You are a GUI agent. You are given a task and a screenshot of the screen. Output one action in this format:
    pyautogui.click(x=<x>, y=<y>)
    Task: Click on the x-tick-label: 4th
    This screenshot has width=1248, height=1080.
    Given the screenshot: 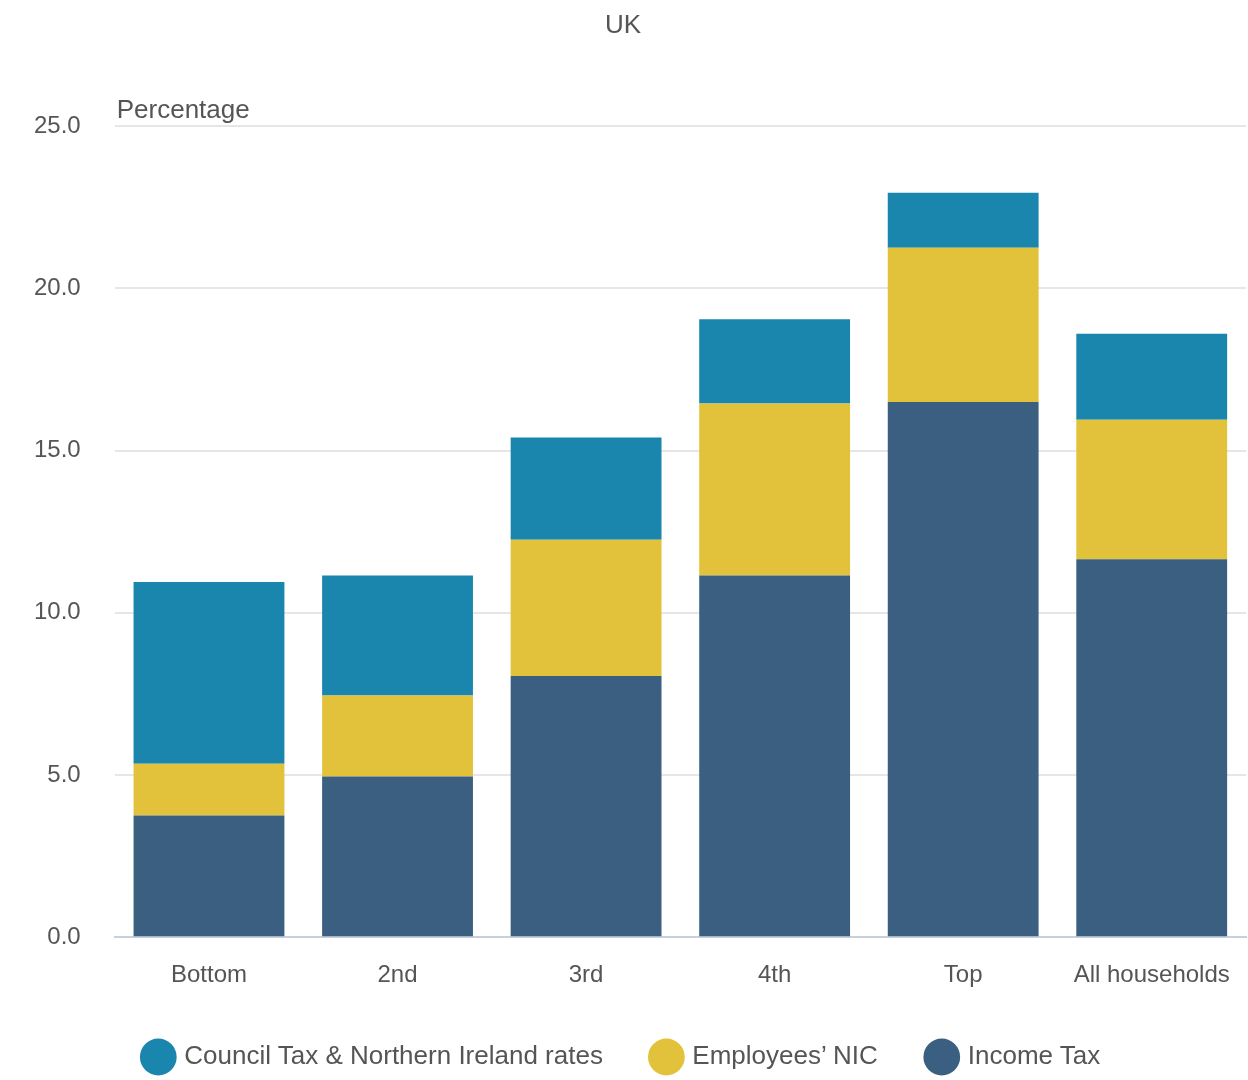 What is the action you would take?
    pyautogui.click(x=774, y=974)
    